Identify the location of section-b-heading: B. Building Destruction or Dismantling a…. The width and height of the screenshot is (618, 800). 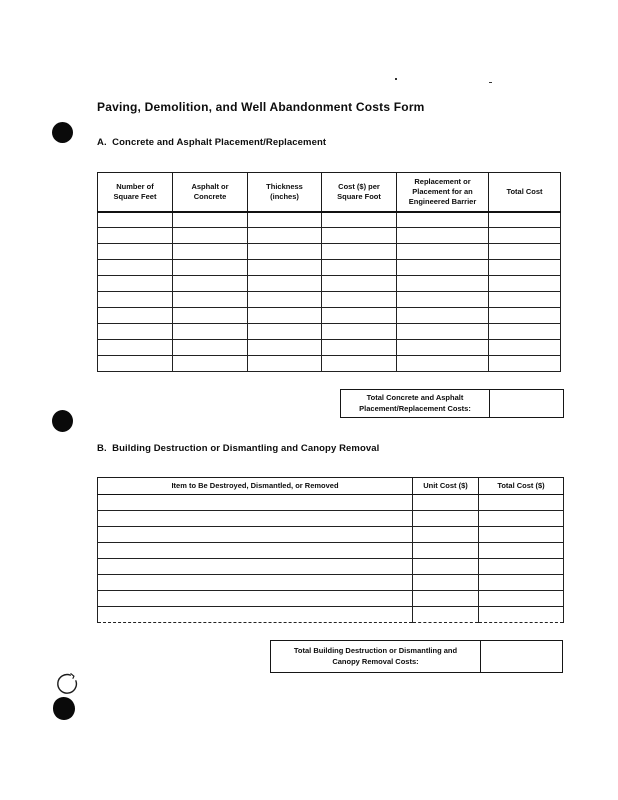
(238, 448).